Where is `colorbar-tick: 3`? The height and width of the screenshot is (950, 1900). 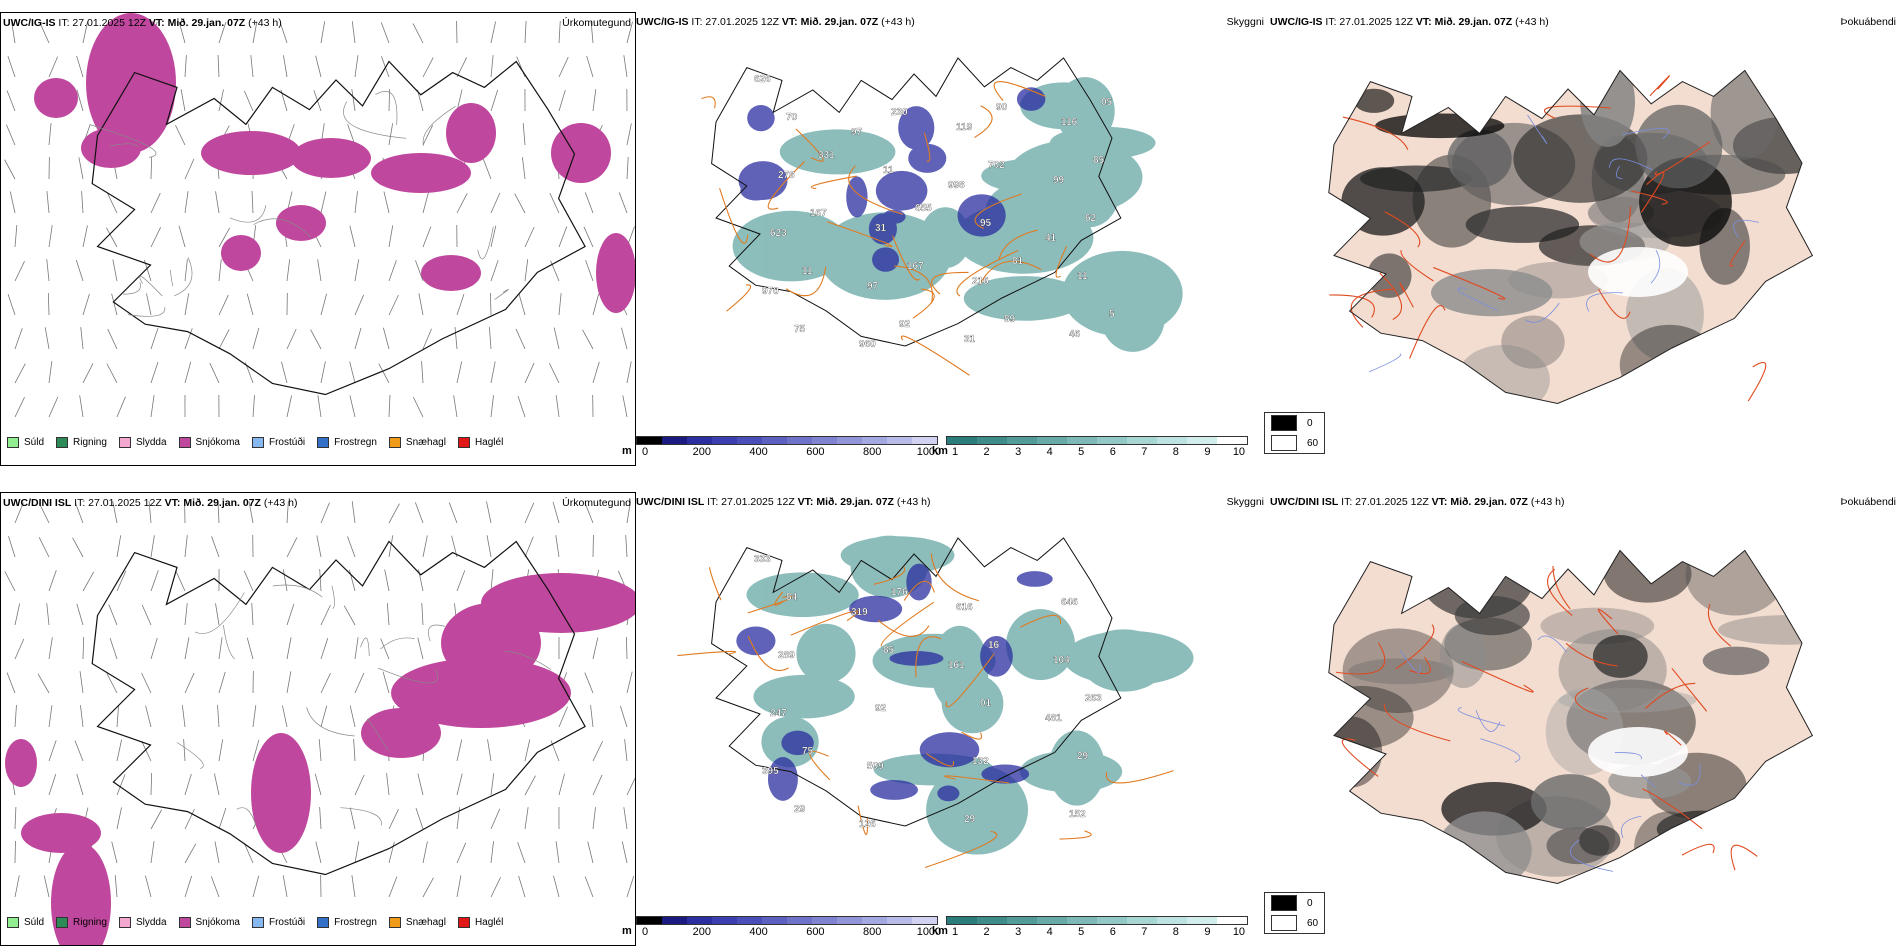
colorbar-tick: 3 is located at coordinates (1018, 452).